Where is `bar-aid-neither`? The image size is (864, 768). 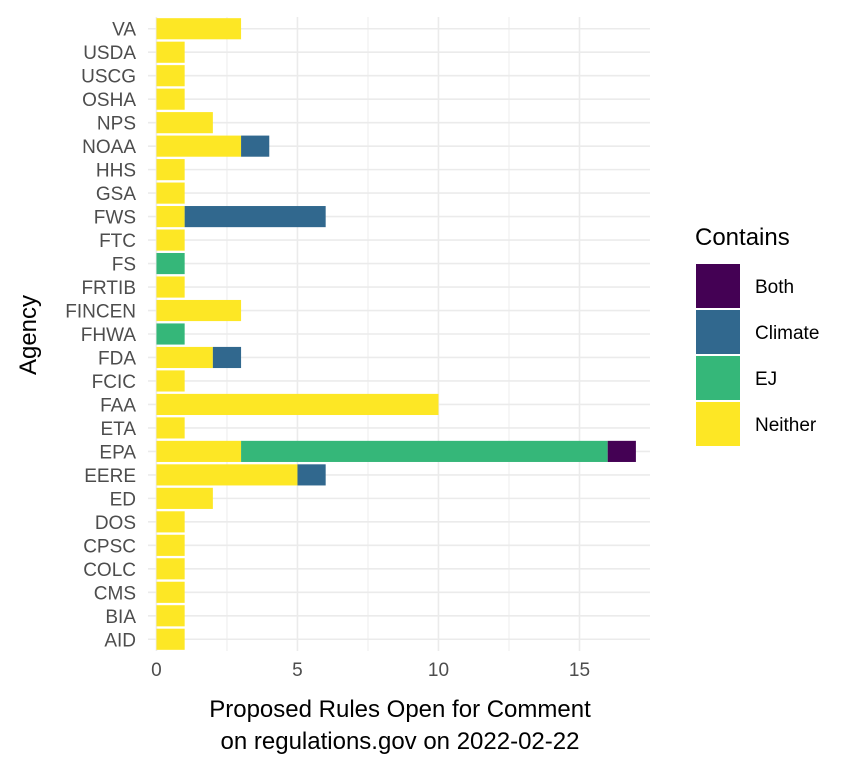 bar-aid-neither is located at coordinates (170, 639).